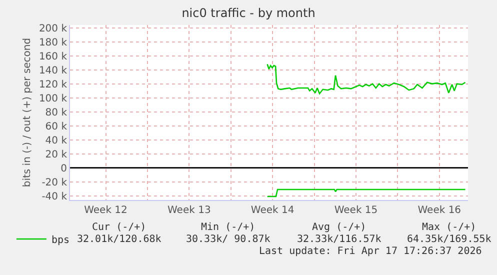 The width and height of the screenshot is (497, 275). I want to click on y-tick-label: 180 k, so click(53, 42).